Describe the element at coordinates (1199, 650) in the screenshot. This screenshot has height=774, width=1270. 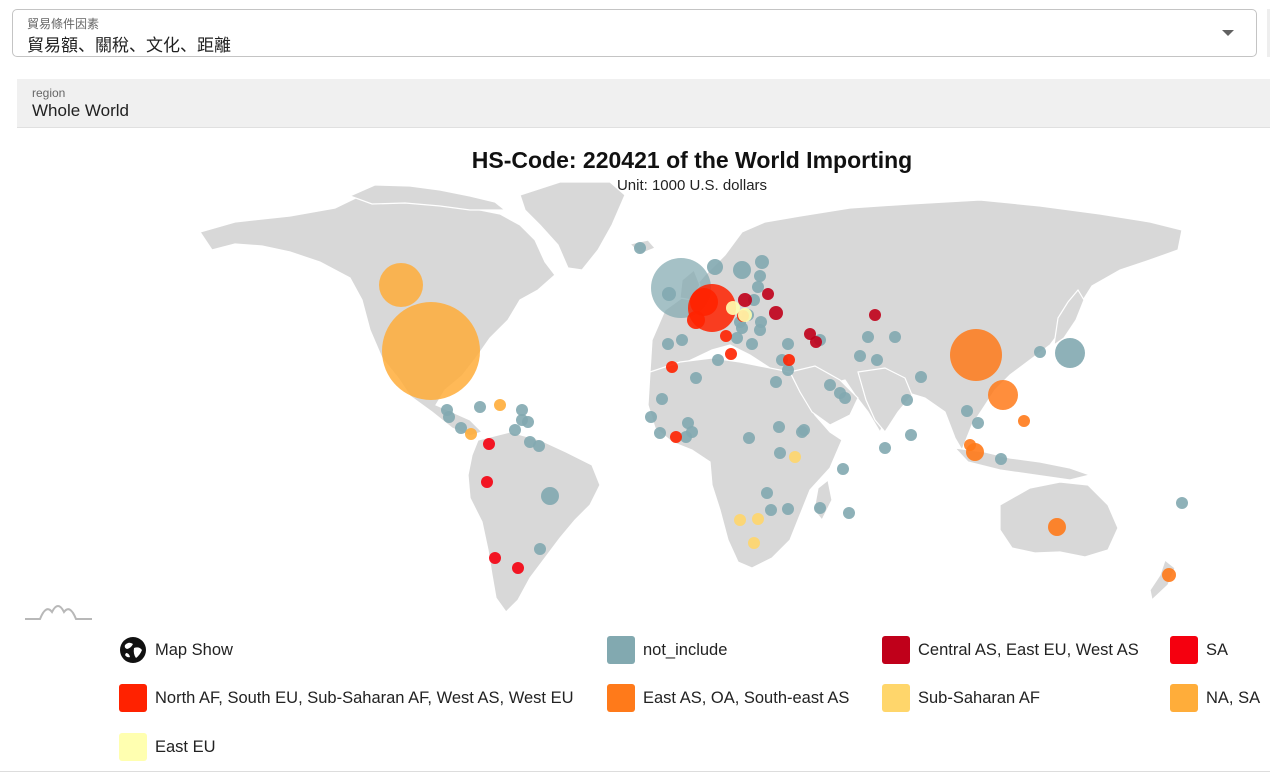
I see `legend-item-sa: SA` at that location.